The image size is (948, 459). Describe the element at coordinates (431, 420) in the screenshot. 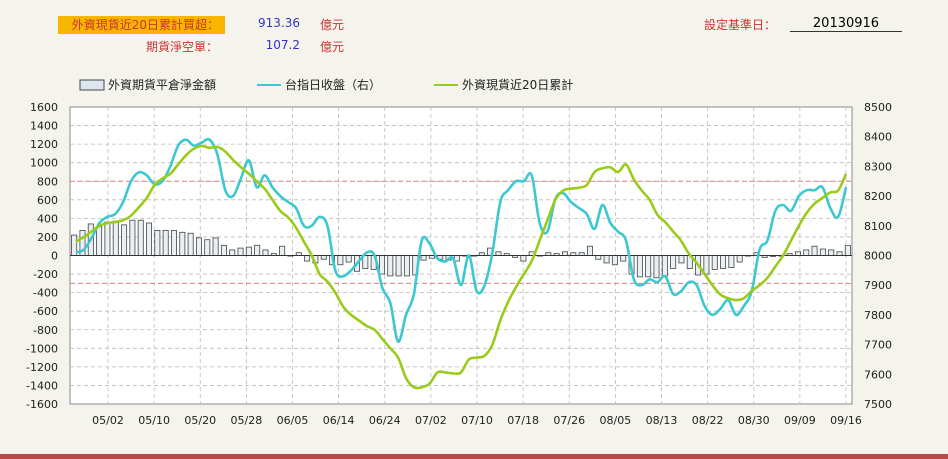

I see `x-tick-label: 07/02` at that location.